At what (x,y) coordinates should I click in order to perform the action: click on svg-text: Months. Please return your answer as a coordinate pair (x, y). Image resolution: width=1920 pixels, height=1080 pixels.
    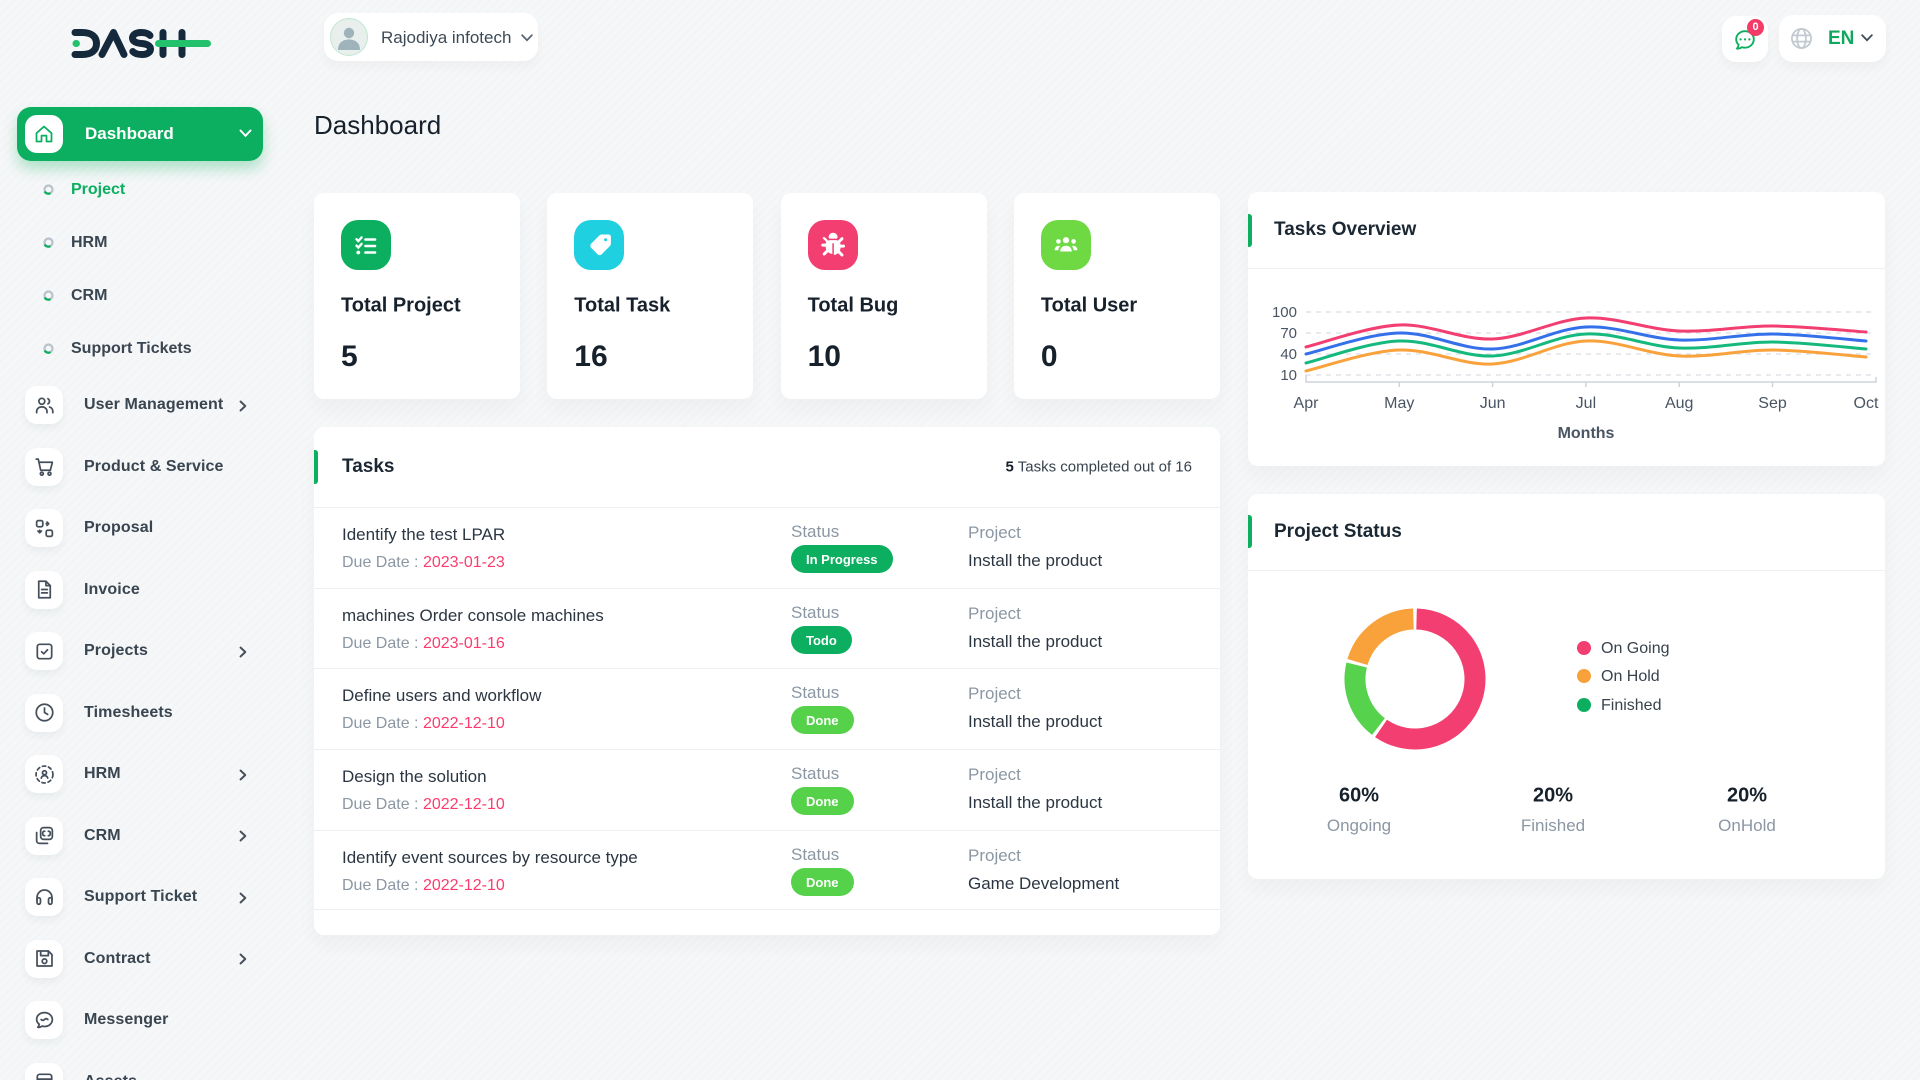
    Looking at the image, I should click on (1586, 433).